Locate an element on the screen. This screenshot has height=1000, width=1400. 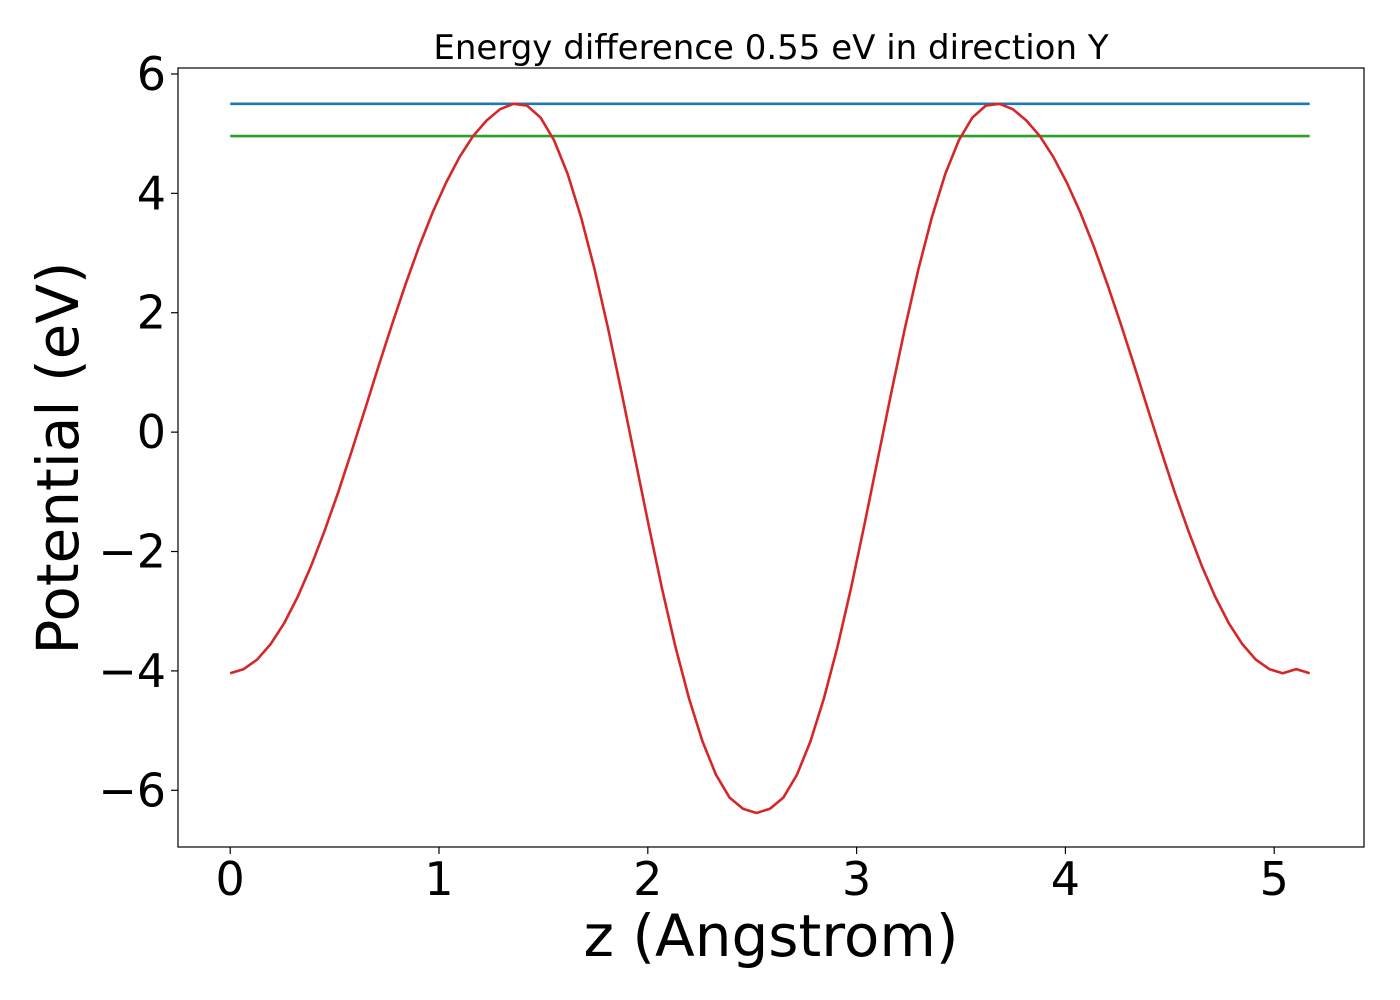
y-tick-label: −6 is located at coordinates (132, 790).